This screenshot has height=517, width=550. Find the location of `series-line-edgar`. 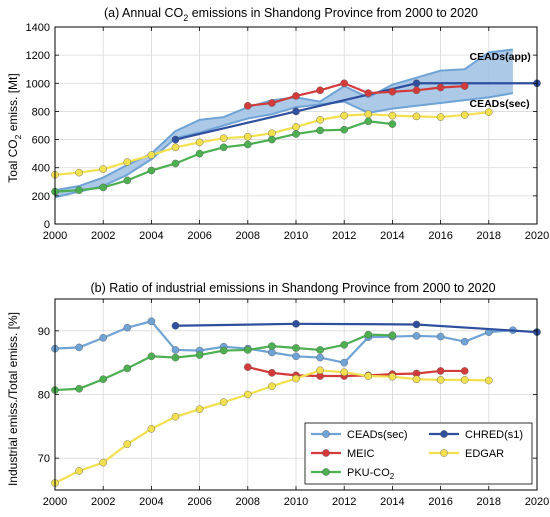

series-line-edgar is located at coordinates (271, 143).